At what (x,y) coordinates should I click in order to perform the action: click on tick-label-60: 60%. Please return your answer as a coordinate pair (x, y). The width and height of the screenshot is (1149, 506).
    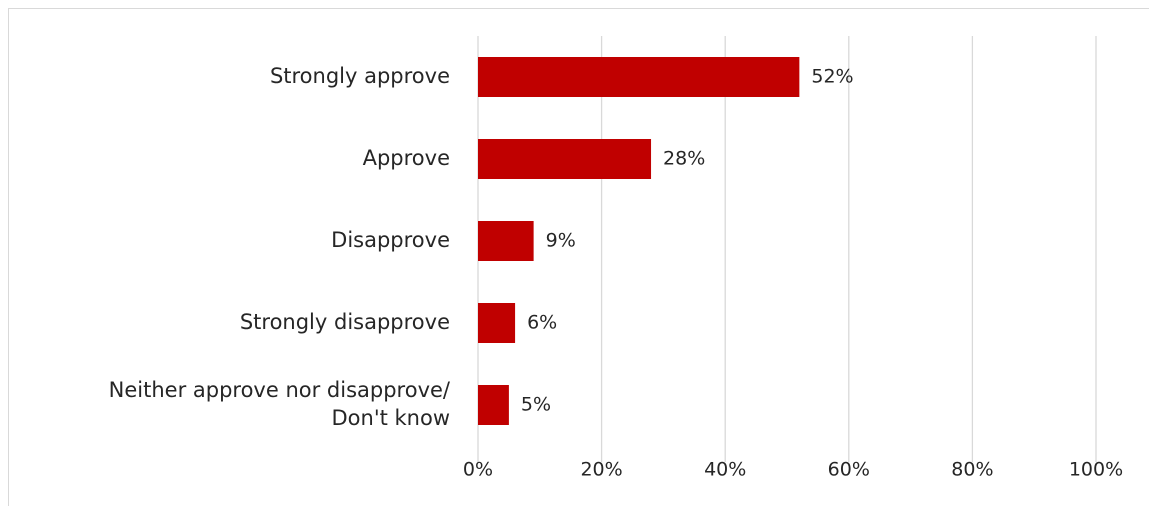
    Looking at the image, I should click on (849, 470).